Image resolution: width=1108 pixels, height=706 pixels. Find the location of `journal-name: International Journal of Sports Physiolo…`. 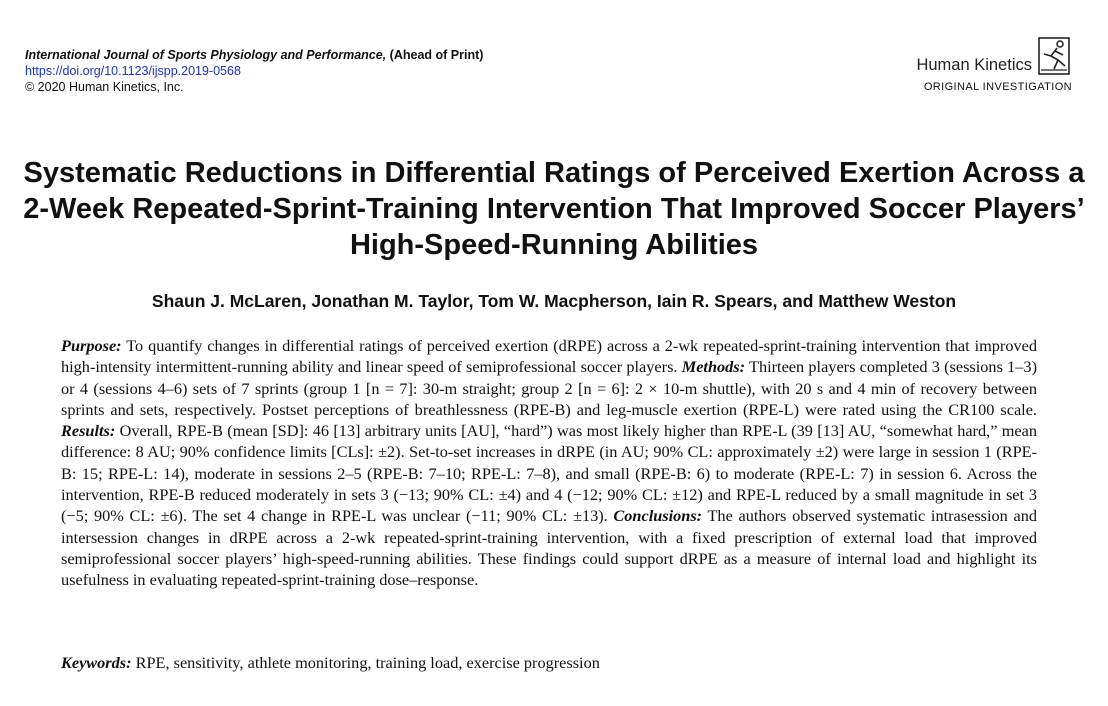

journal-name: International Journal of Sports Physiolo… is located at coordinates (206, 55).